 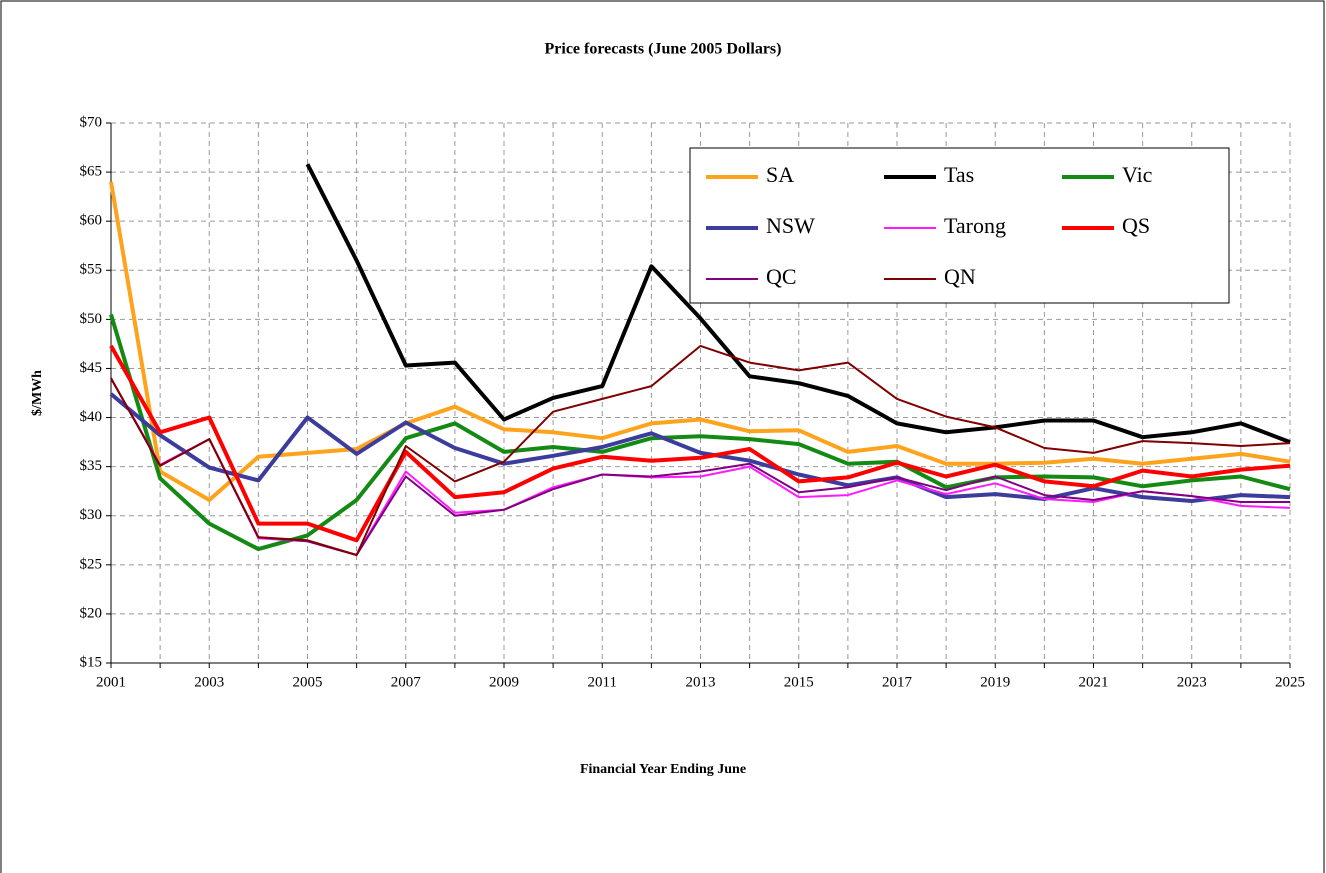 What do you see at coordinates (663, 769) in the screenshot?
I see `x-axis-title: Financial Year Ending June` at bounding box center [663, 769].